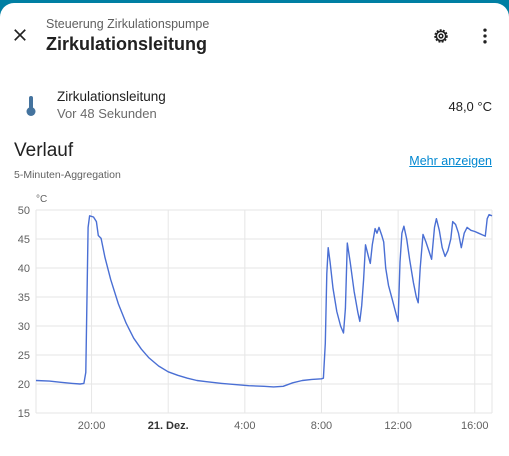  Describe the element at coordinates (168, 426) in the screenshot. I see `x-tick-label: 21. Dez.` at that location.